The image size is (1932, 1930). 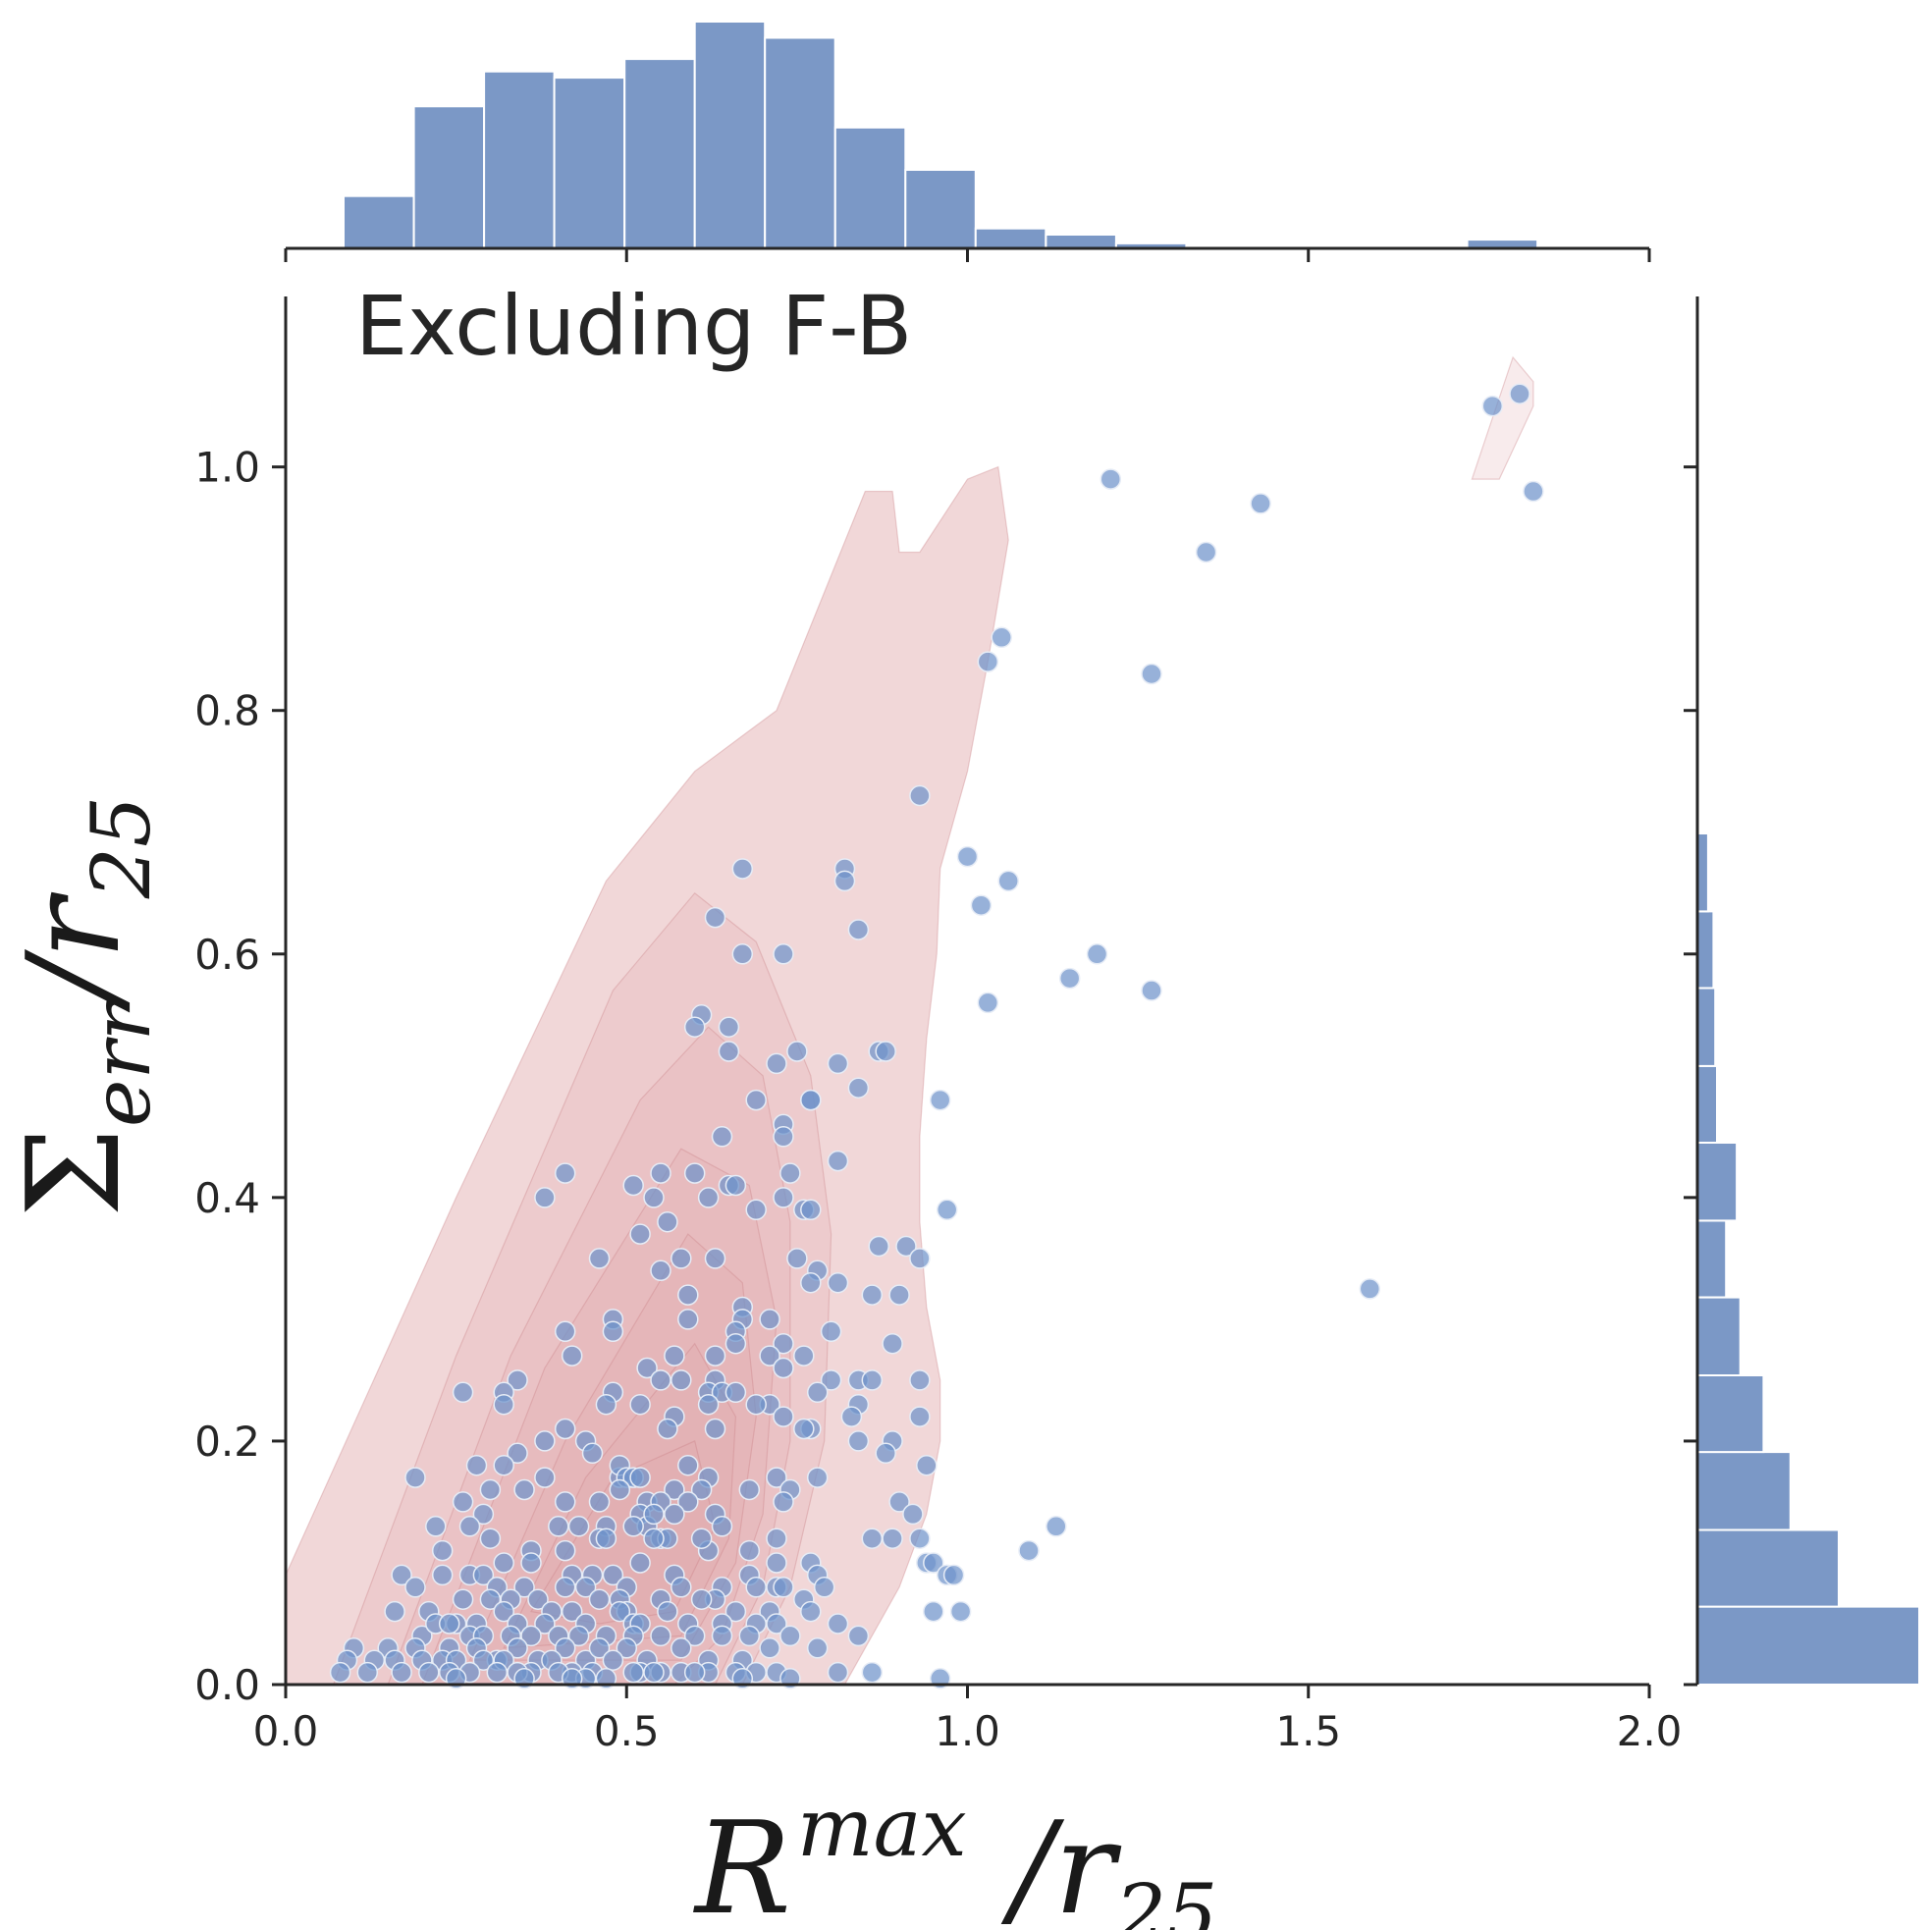 I want to click on x-label-sub: c, so click(x=798, y=1918).